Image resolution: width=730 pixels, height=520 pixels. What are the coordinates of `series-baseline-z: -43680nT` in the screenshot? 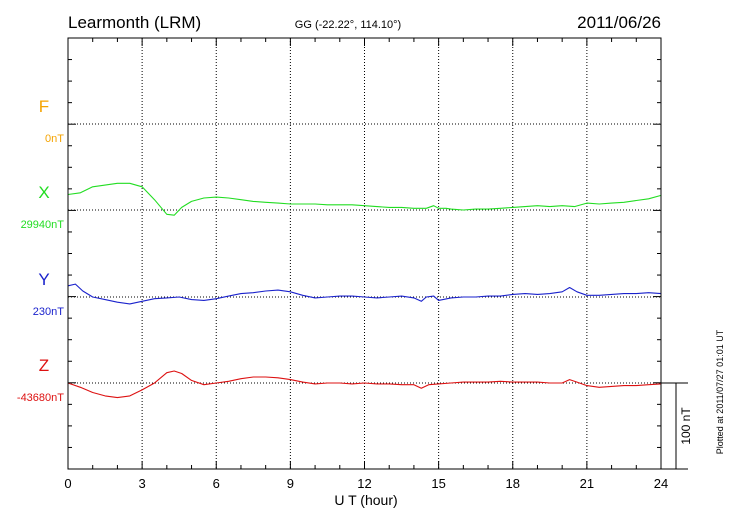 It's located at (40, 398).